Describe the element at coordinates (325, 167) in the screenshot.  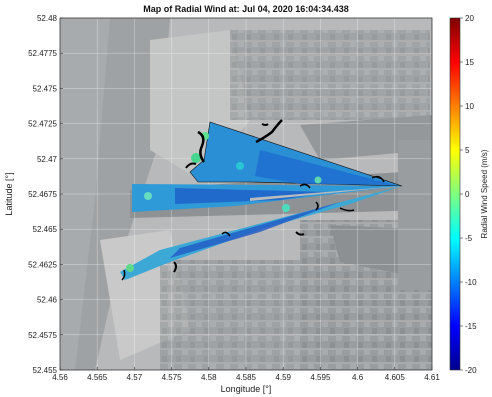
I see `scan-sector-upper-fill` at that location.